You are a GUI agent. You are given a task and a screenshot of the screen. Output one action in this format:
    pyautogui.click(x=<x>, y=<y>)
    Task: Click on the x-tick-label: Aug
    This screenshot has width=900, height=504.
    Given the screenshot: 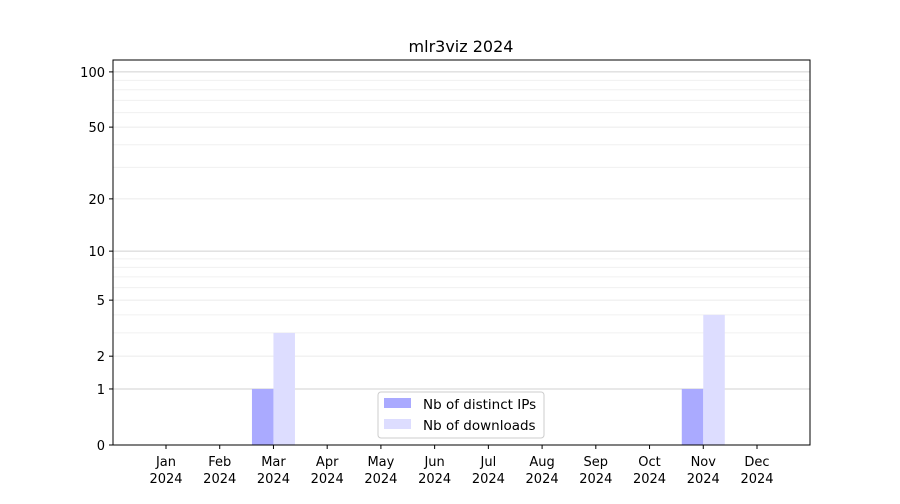 What is the action you would take?
    pyautogui.click(x=541, y=462)
    